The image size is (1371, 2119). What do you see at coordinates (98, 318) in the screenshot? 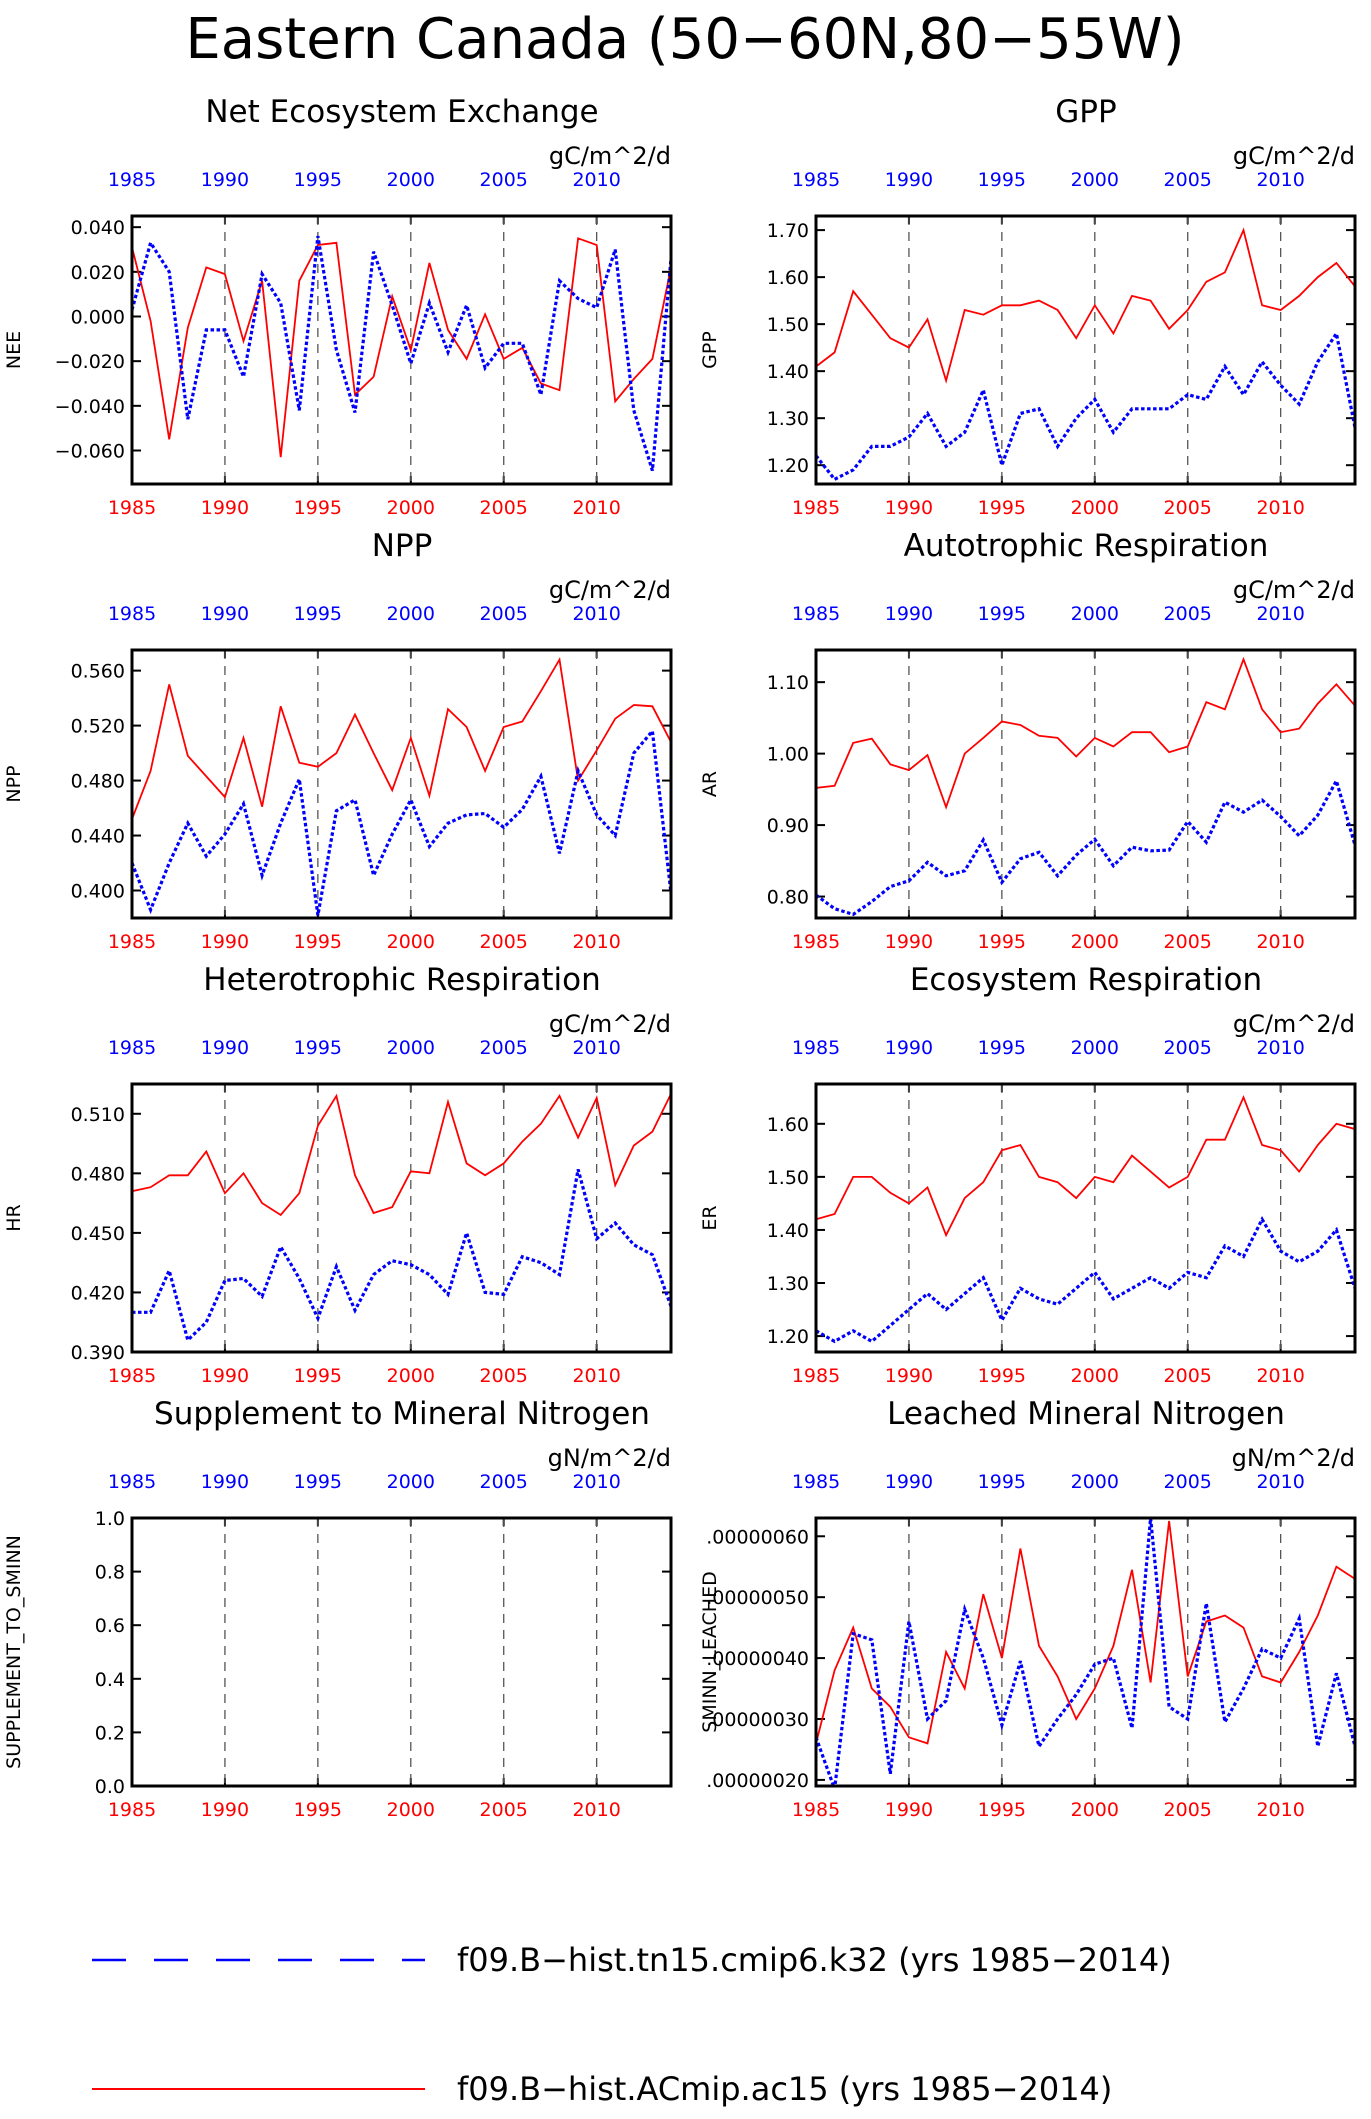
I see `y-tick-label: 0.000` at bounding box center [98, 318].